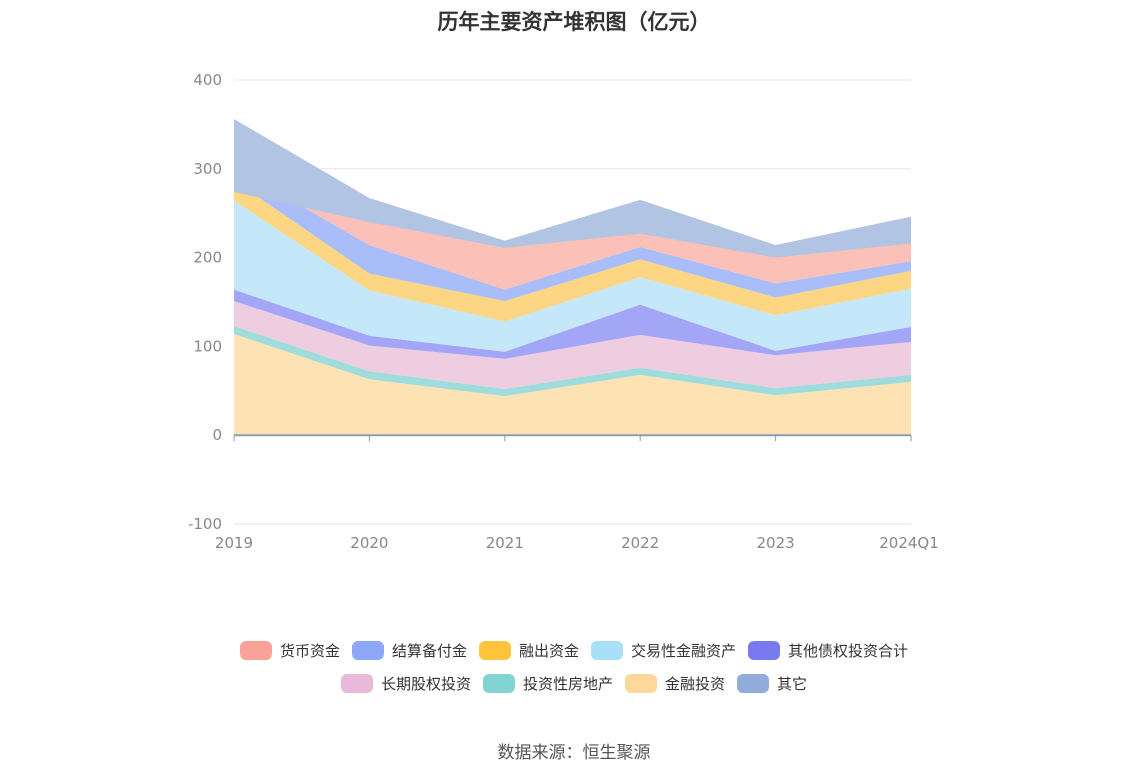 The width and height of the screenshot is (1148, 776). I want to click on legend-label: 交易性金融资产, so click(684, 651).